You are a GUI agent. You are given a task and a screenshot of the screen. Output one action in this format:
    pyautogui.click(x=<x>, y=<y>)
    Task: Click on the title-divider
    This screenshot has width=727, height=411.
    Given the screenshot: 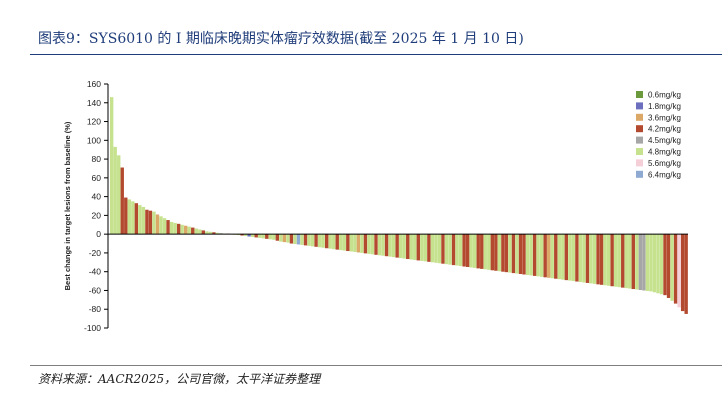 What is the action you would take?
    pyautogui.click(x=376, y=54)
    